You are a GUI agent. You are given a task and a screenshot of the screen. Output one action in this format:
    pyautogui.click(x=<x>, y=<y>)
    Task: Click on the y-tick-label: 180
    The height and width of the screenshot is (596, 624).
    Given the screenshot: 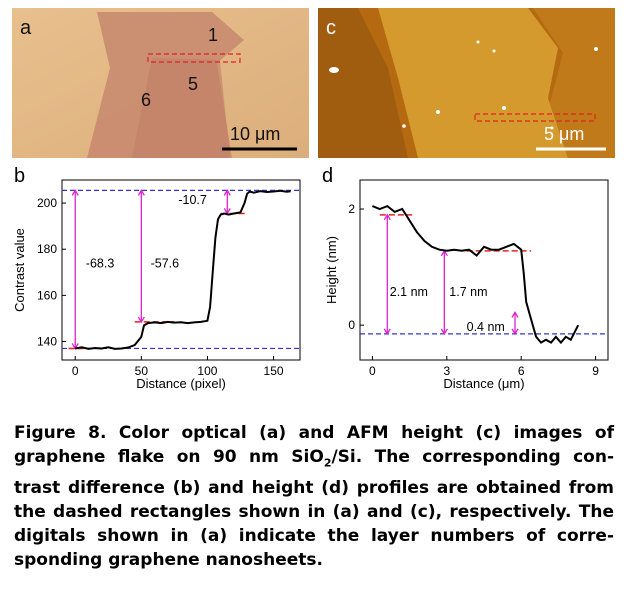 What is the action you would take?
    pyautogui.click(x=47, y=249)
    